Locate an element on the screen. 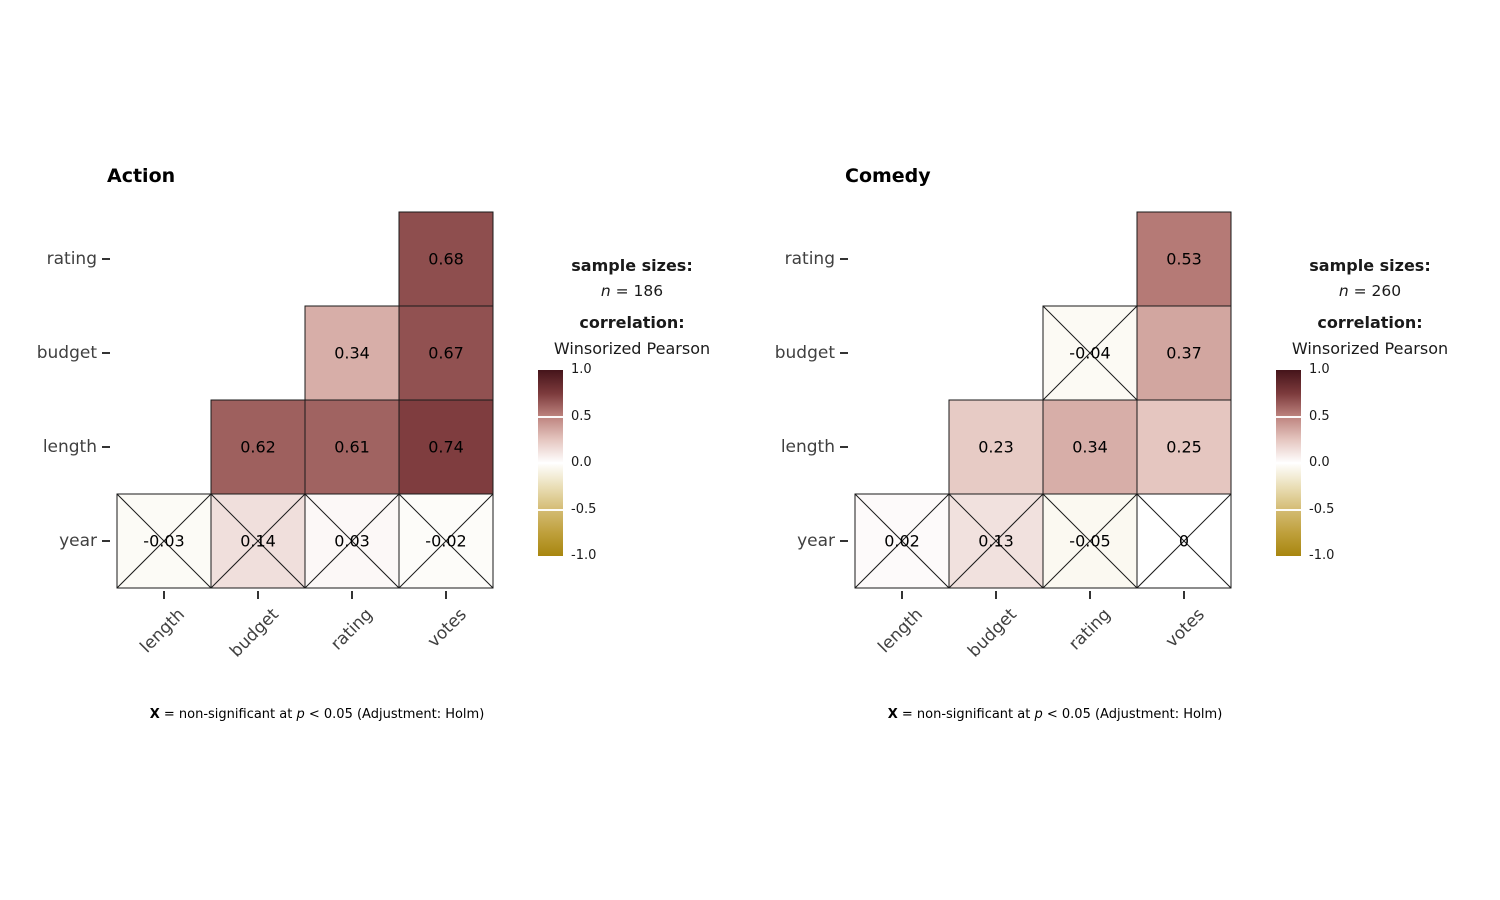 The height and width of the screenshot is (900, 1500). cell-value: -0.03 is located at coordinates (163, 541).